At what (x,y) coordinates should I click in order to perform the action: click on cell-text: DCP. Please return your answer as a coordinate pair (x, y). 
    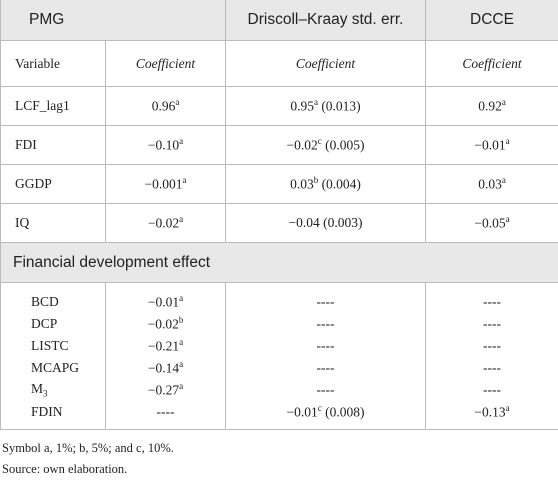
    Looking at the image, I should click on (44, 323).